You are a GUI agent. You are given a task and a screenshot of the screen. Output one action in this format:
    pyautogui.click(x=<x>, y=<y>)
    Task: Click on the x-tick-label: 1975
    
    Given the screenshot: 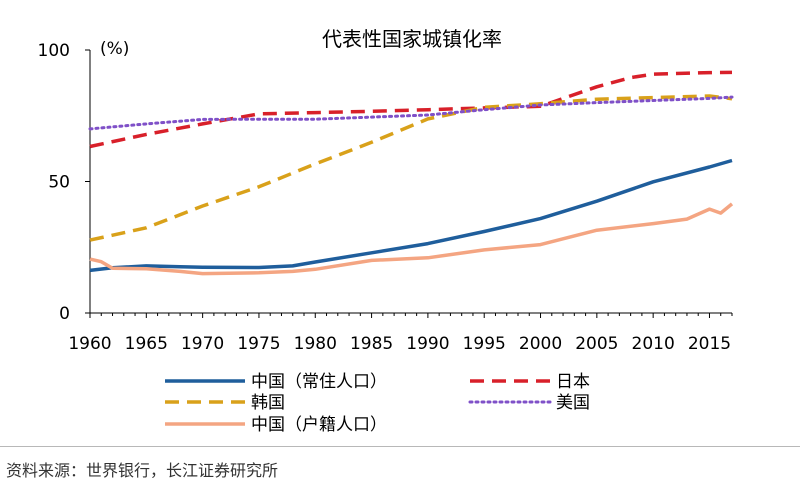 What is the action you would take?
    pyautogui.click(x=258, y=344)
    